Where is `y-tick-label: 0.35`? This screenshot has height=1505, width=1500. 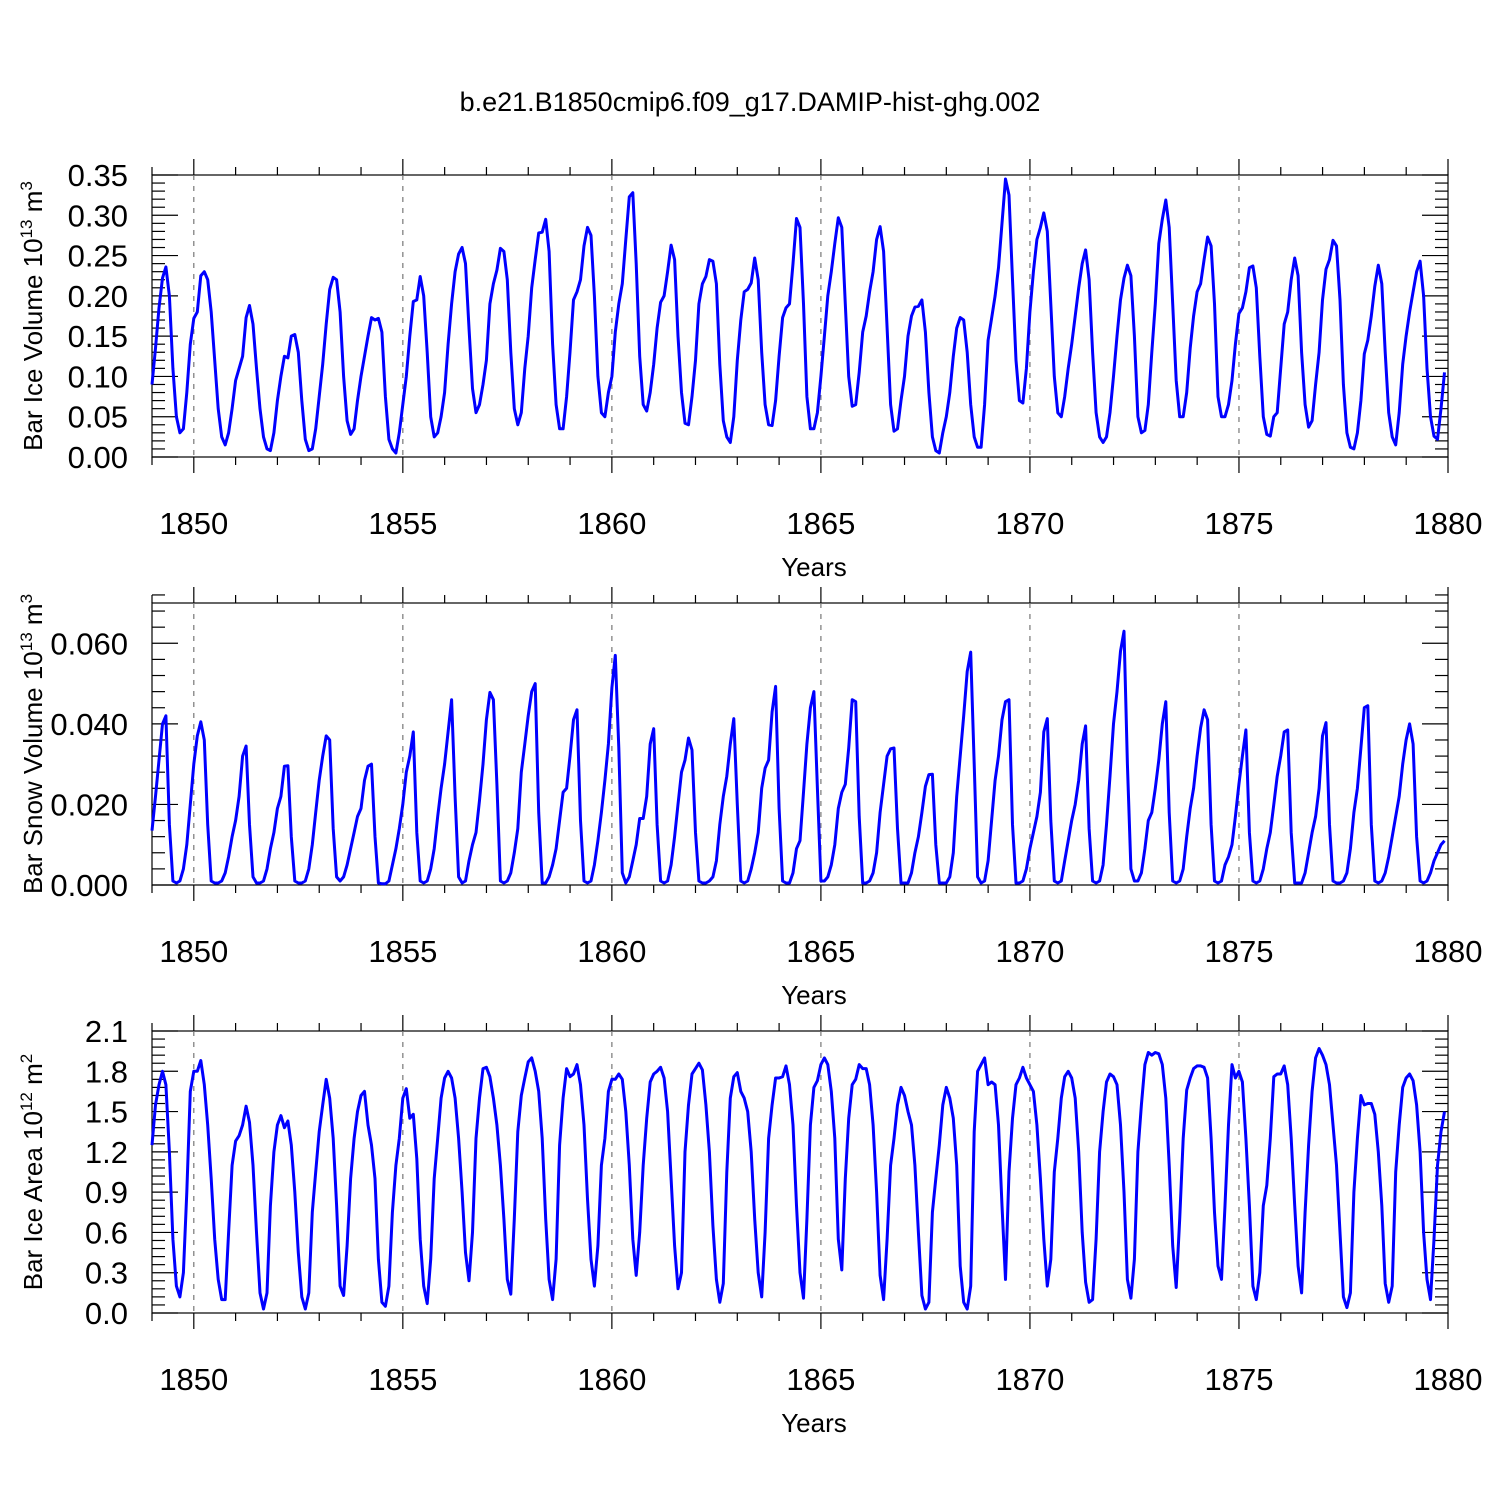 y-tick-label: 0.35 is located at coordinates (98, 175).